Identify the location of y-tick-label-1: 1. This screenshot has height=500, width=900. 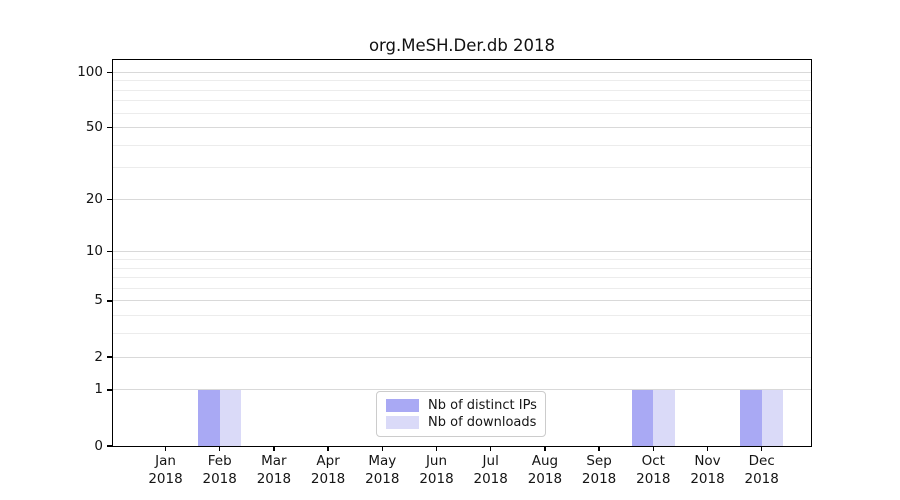
(98, 389).